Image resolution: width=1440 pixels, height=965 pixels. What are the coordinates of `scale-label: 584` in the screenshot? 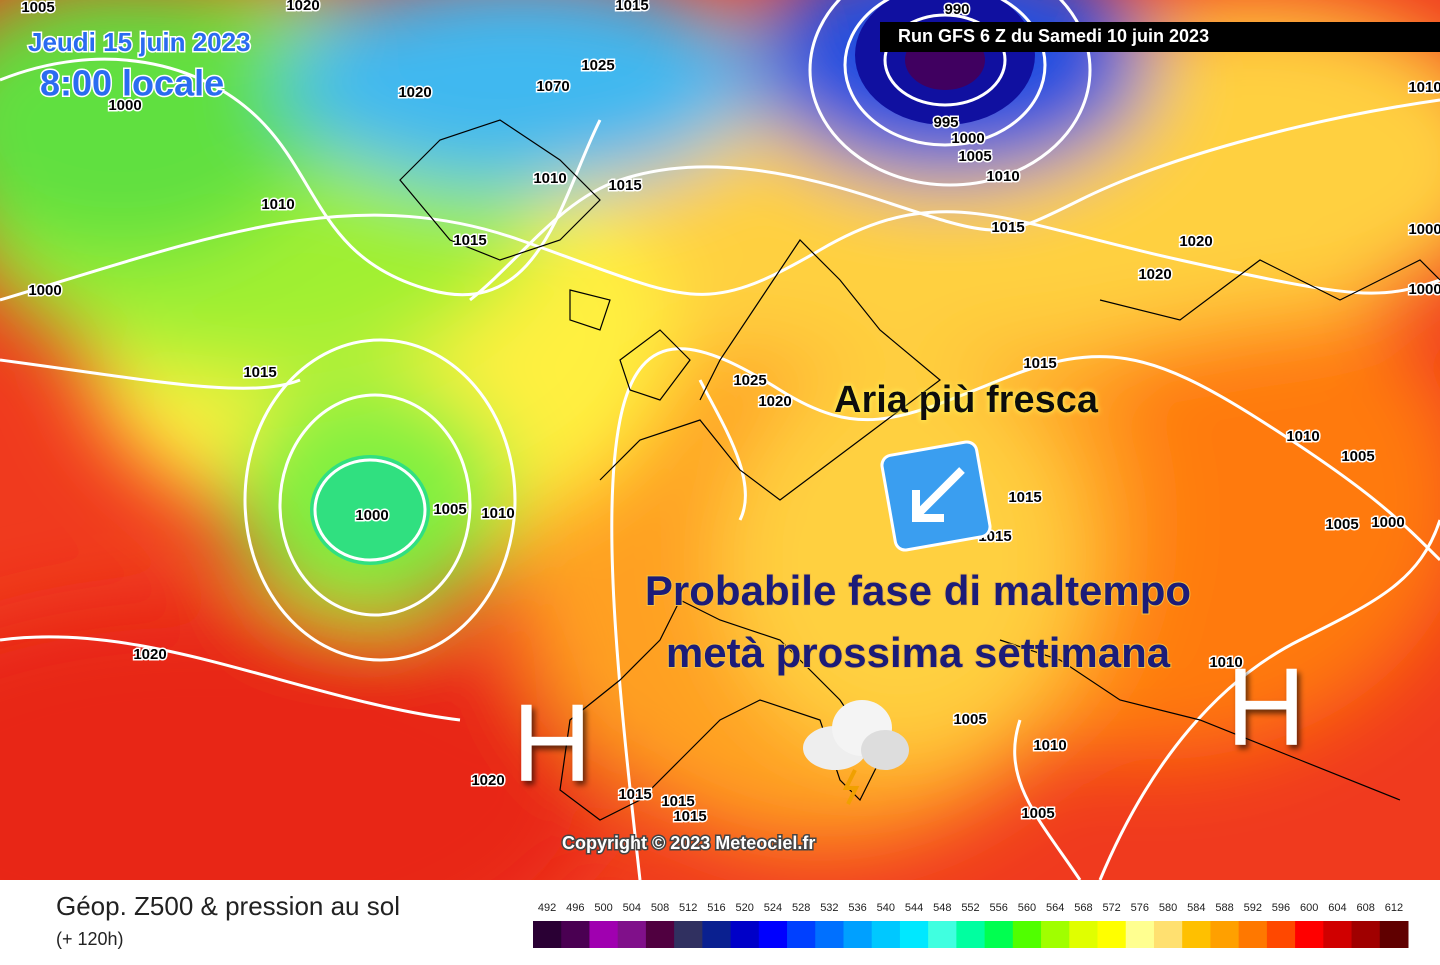 It's located at (1196, 908).